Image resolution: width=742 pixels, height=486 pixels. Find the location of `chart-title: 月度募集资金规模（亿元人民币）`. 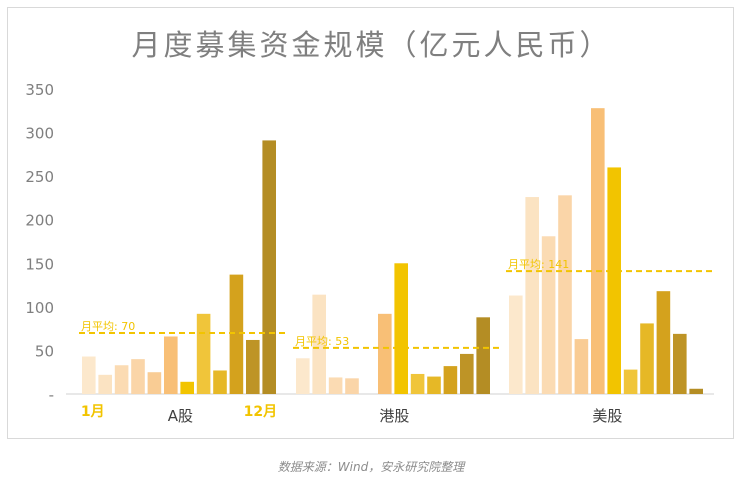

chart-title: 月度募集资金规模（亿元人民币） is located at coordinates (371, 45).